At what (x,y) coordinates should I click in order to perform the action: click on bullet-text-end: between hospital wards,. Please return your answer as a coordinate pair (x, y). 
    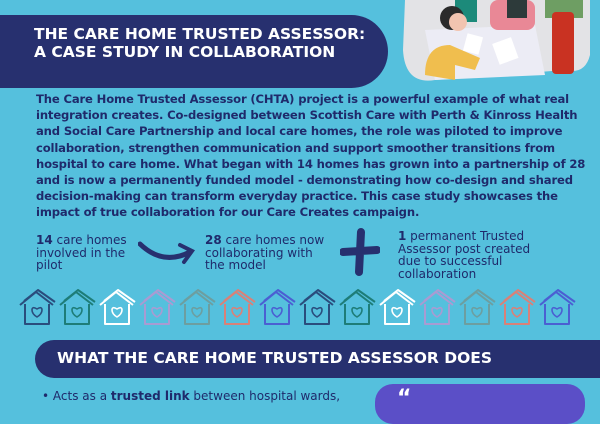
    Looking at the image, I should click on (265, 396).